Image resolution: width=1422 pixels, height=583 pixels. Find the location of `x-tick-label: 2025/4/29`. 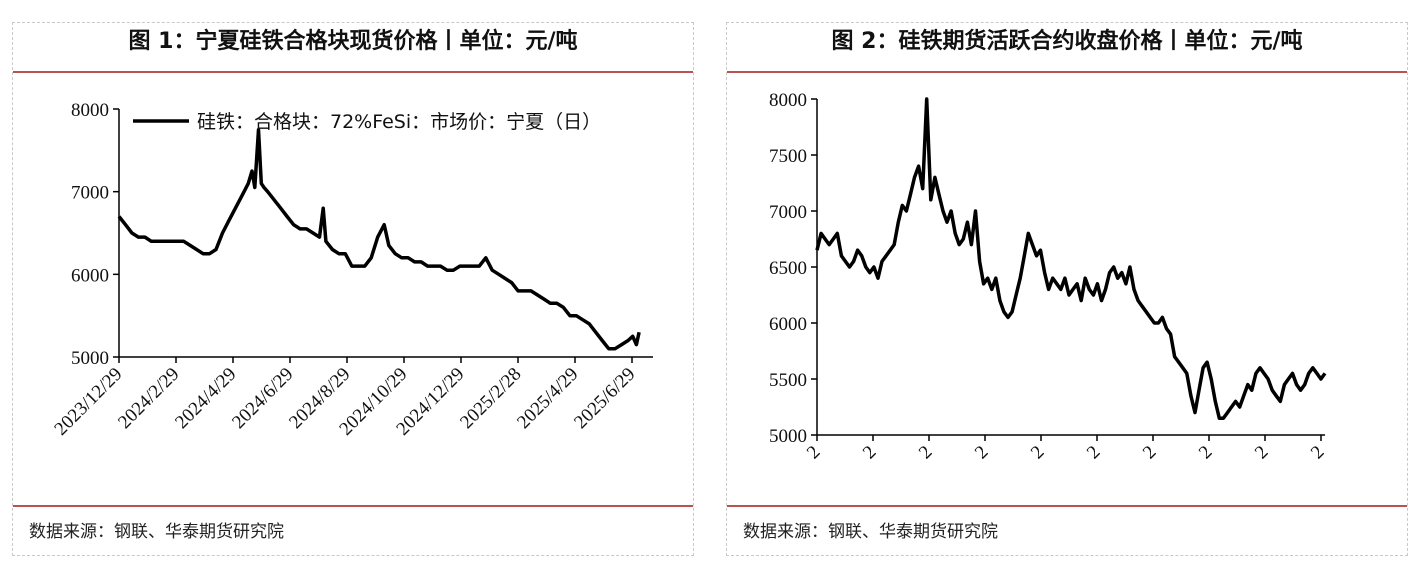

x-tick-label: 2025/4/29 is located at coordinates (547, 398).